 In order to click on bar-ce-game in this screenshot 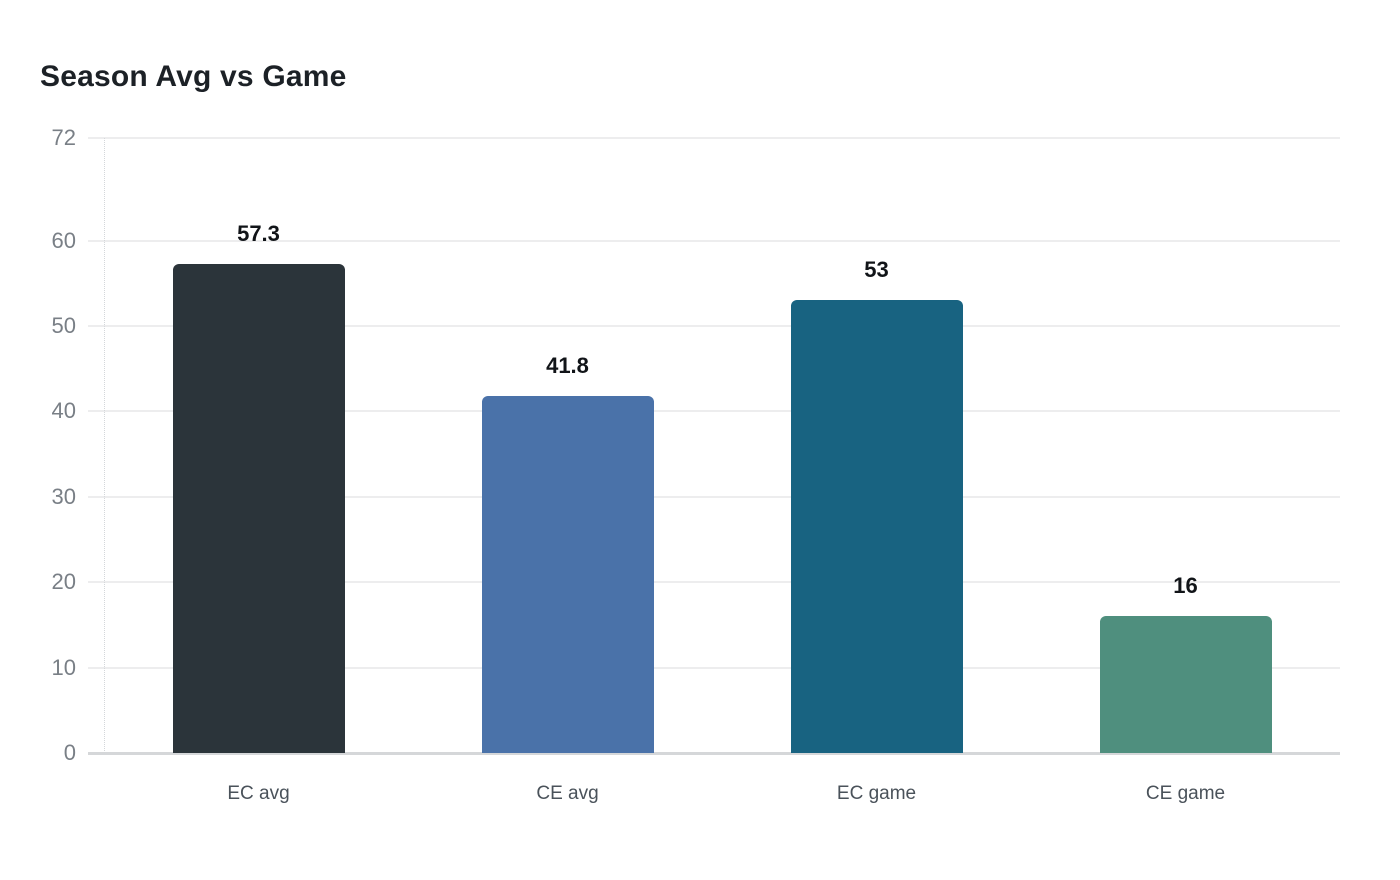, I will do `click(1185, 684)`.